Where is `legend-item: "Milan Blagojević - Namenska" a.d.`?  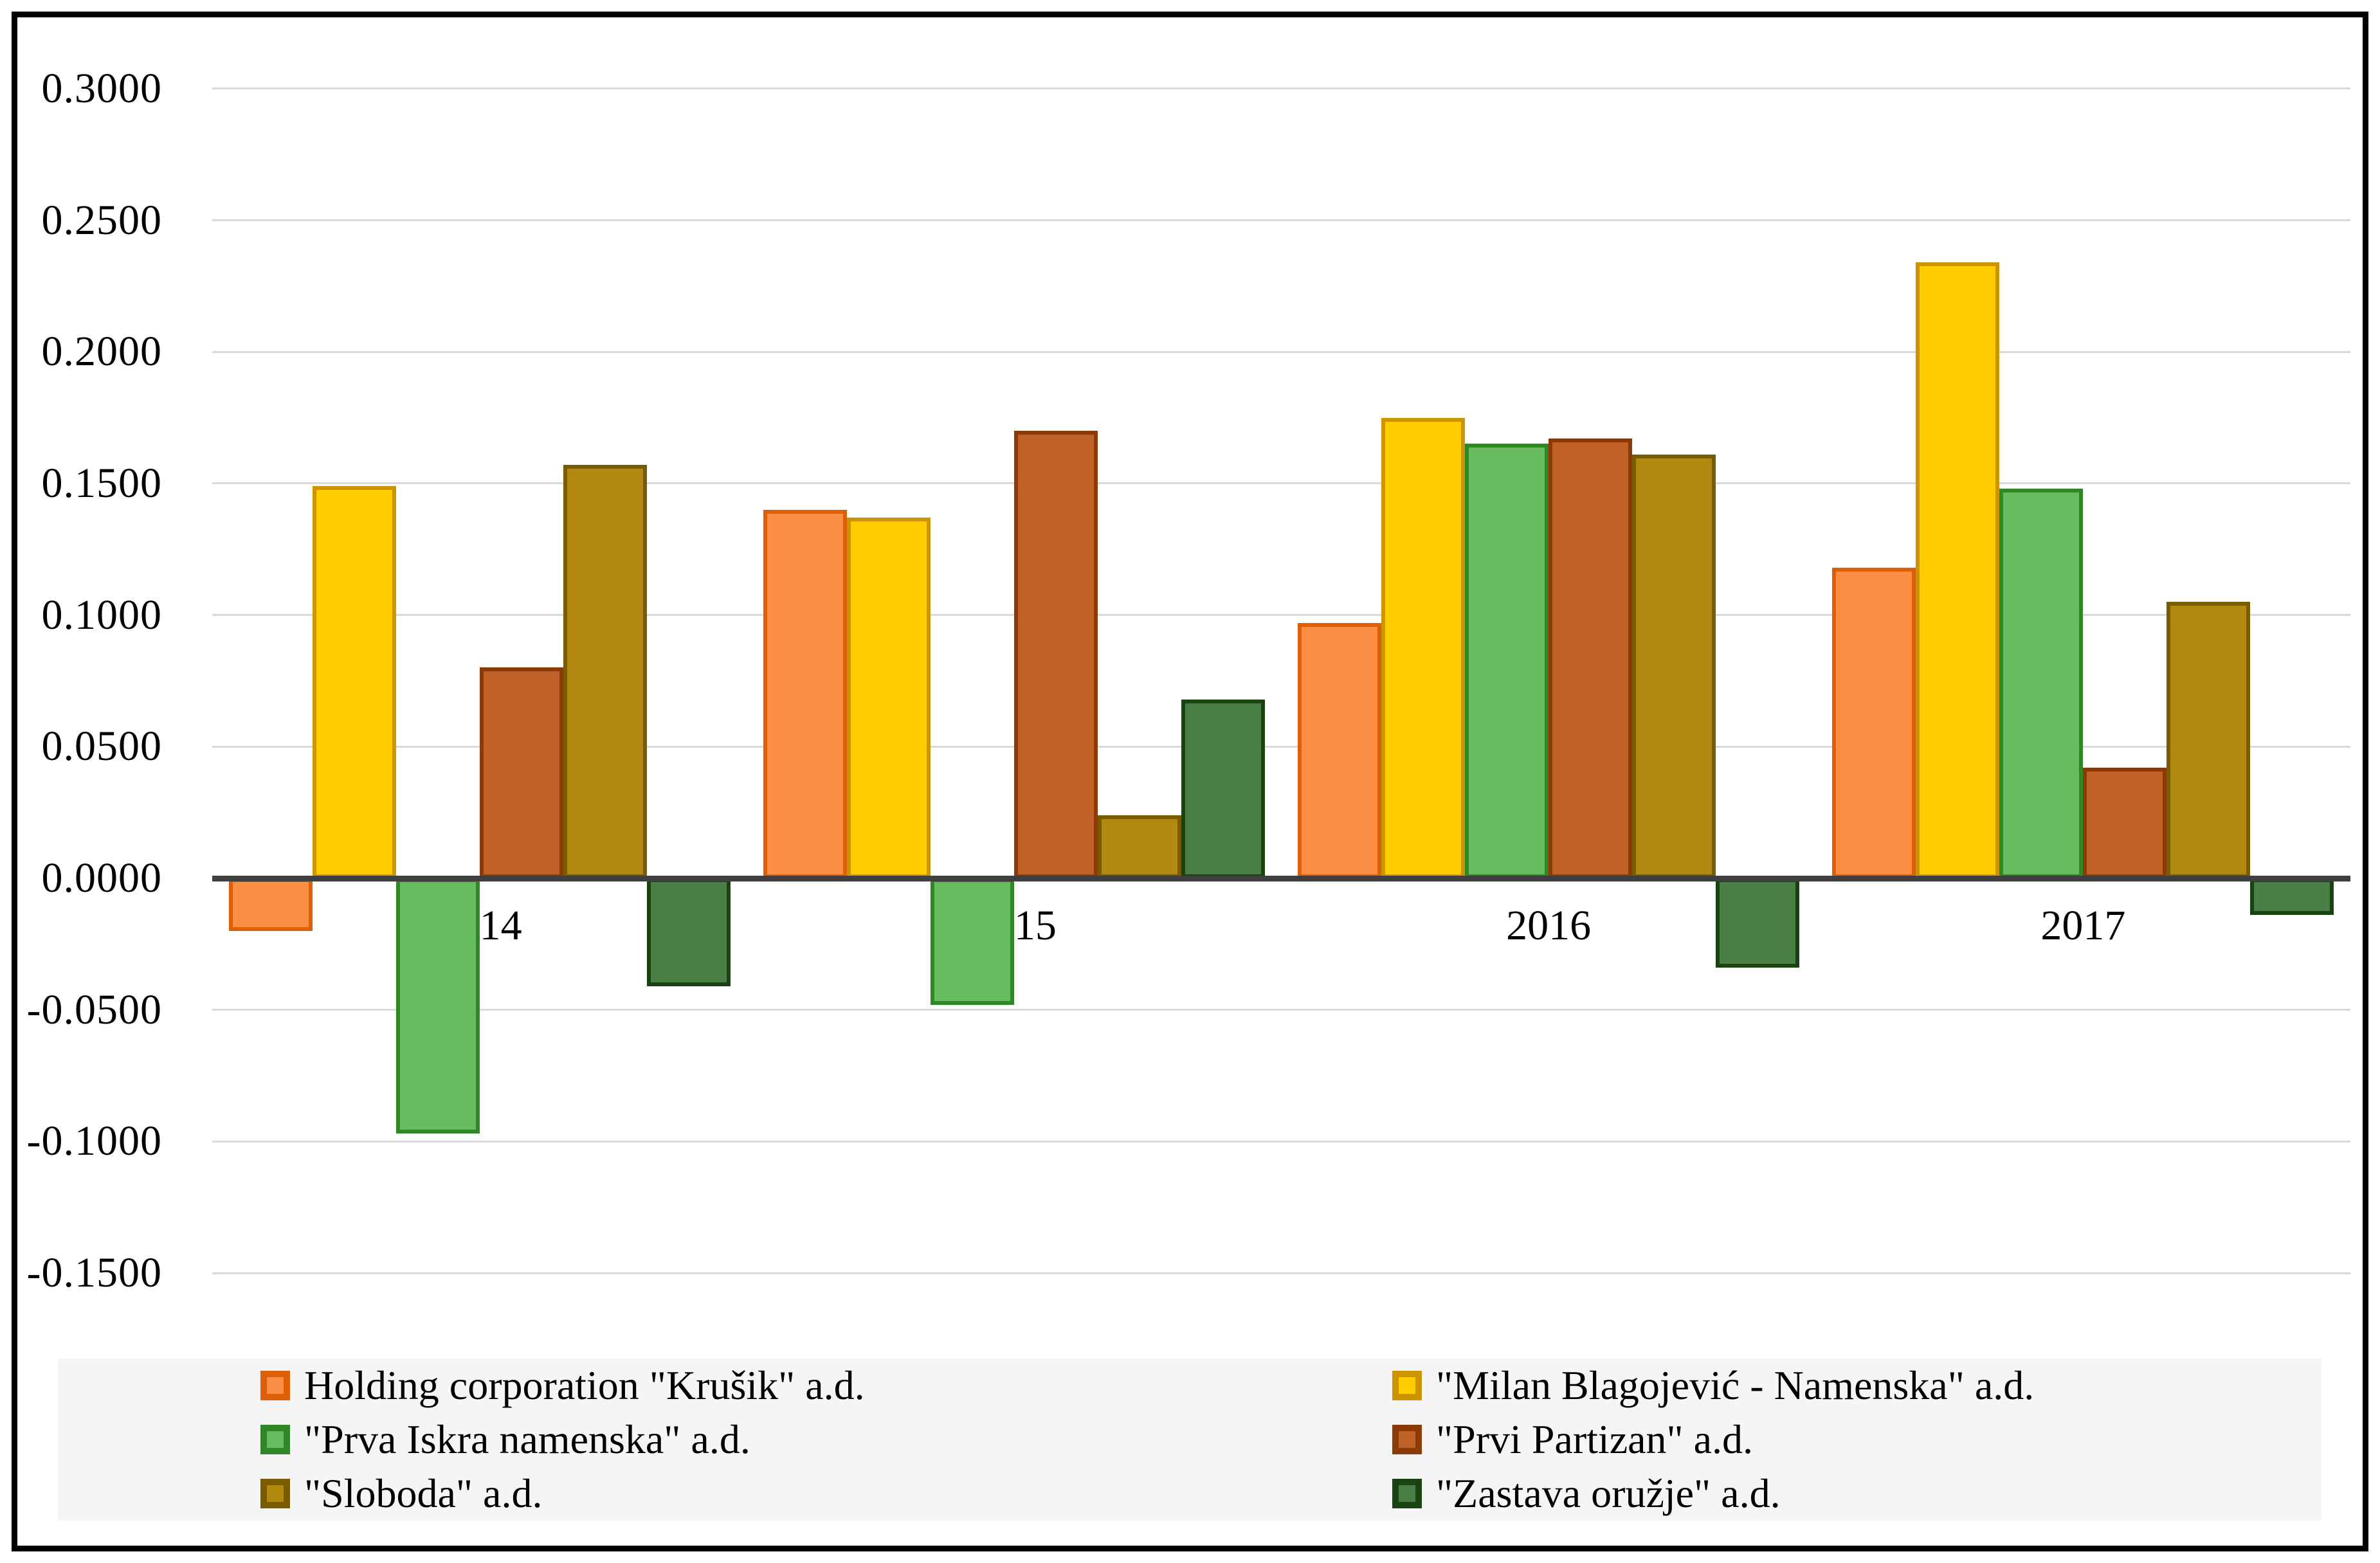
legend-item: "Milan Blagojević - Namenska" a.d. is located at coordinates (1755, 1385).